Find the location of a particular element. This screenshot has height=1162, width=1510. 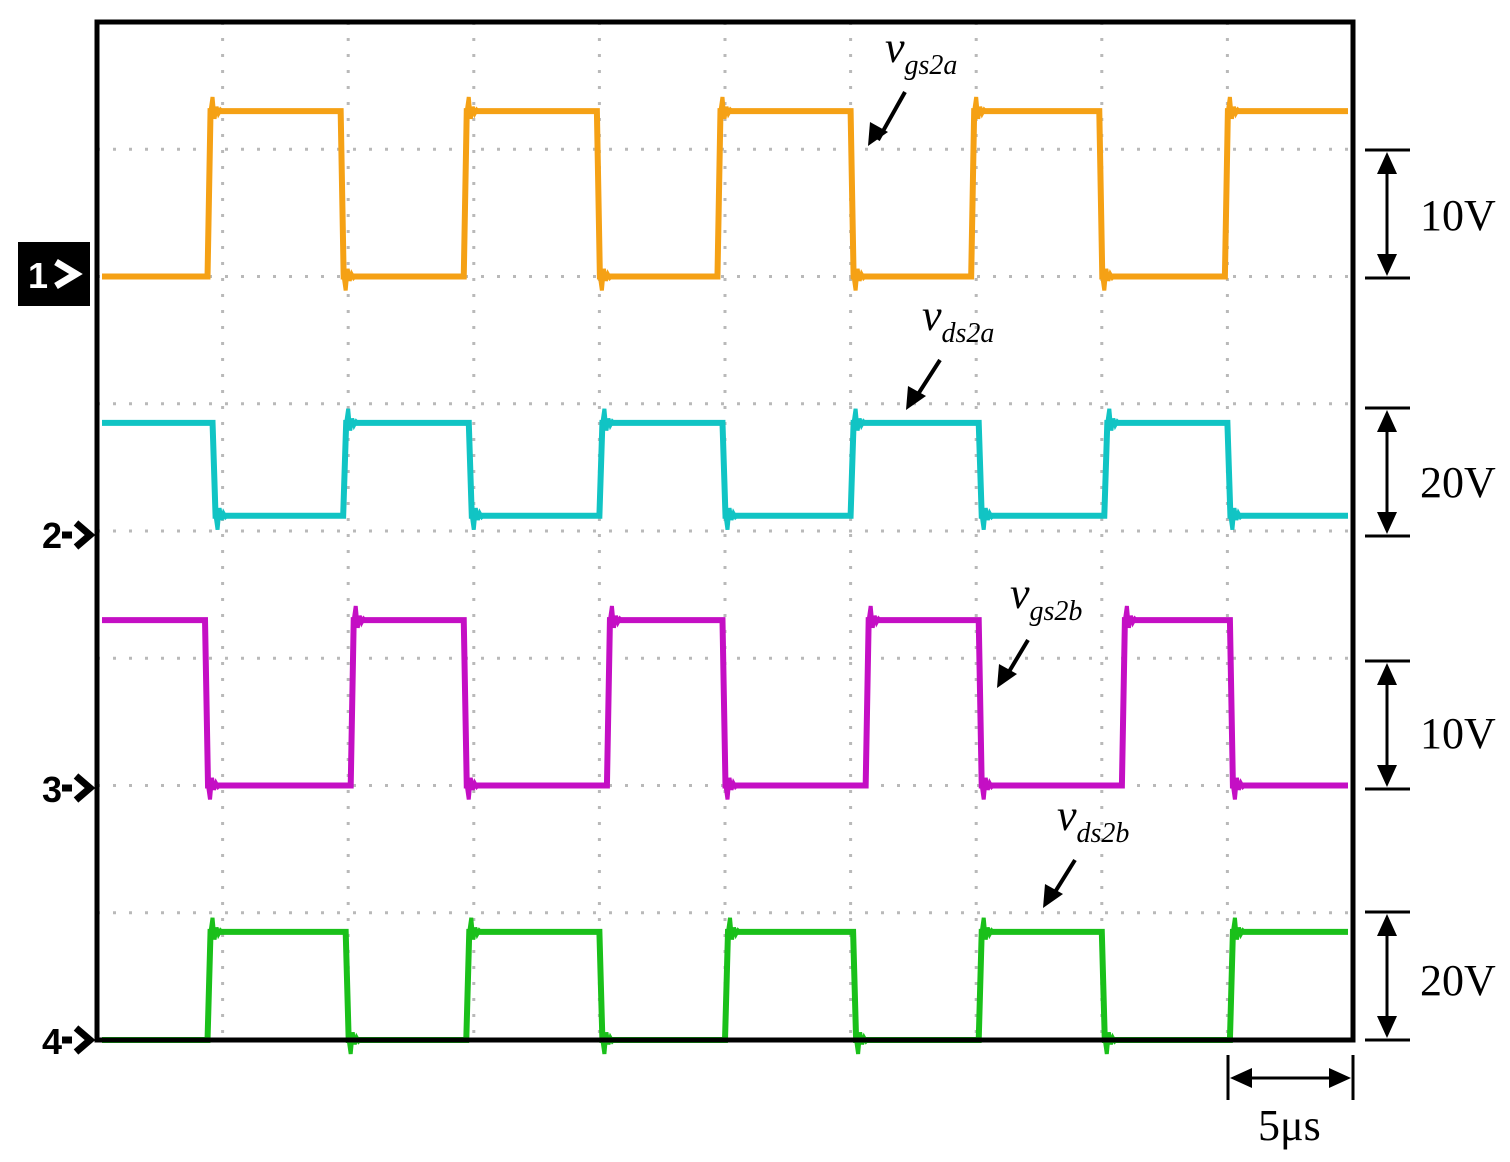

trace-ch2 is located at coordinates (725, 469).